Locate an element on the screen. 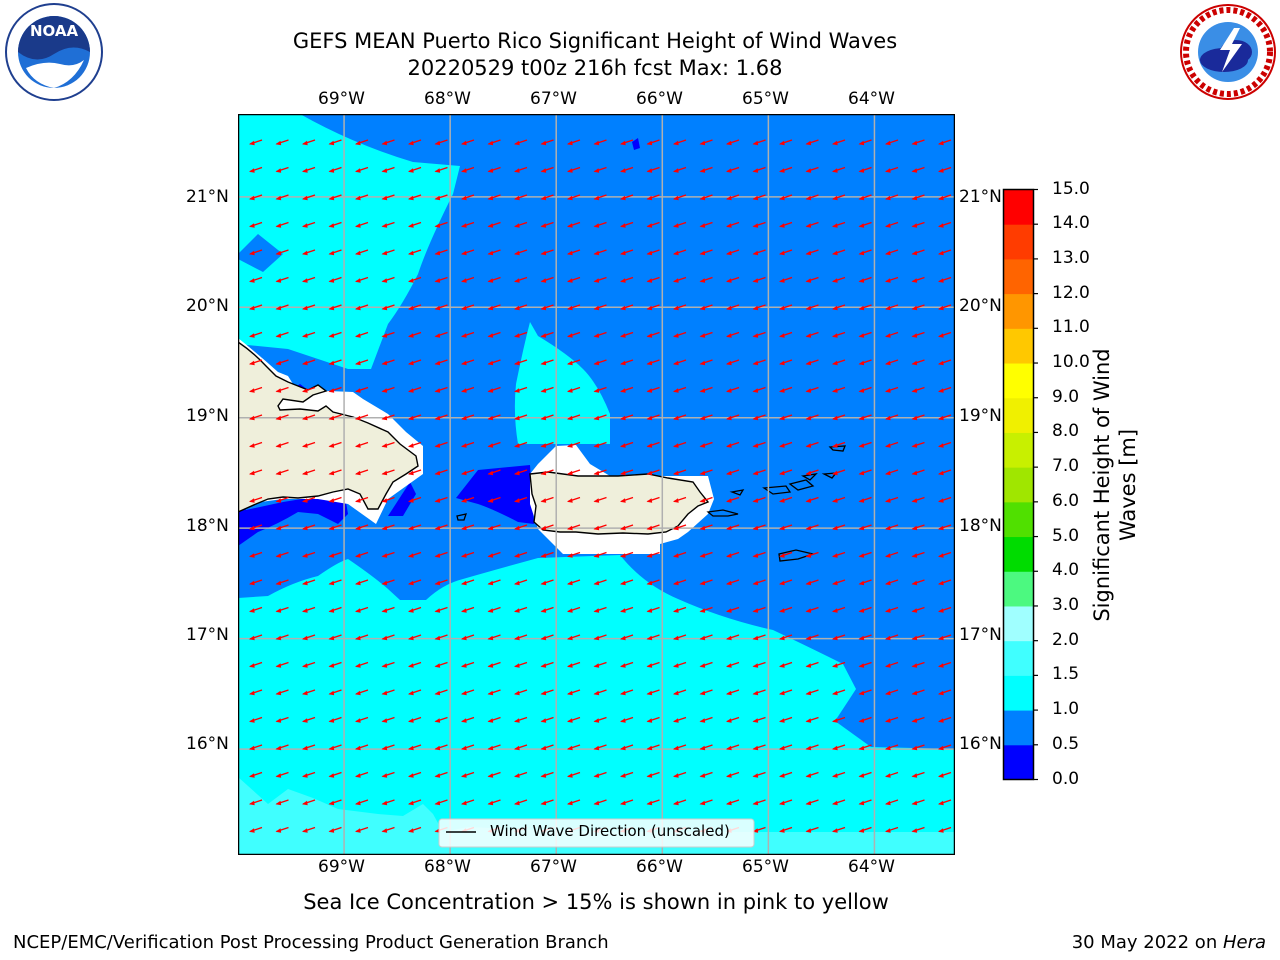 The image size is (1280, 960). colorbar-tick-label: 1.0 is located at coordinates (1066, 709).